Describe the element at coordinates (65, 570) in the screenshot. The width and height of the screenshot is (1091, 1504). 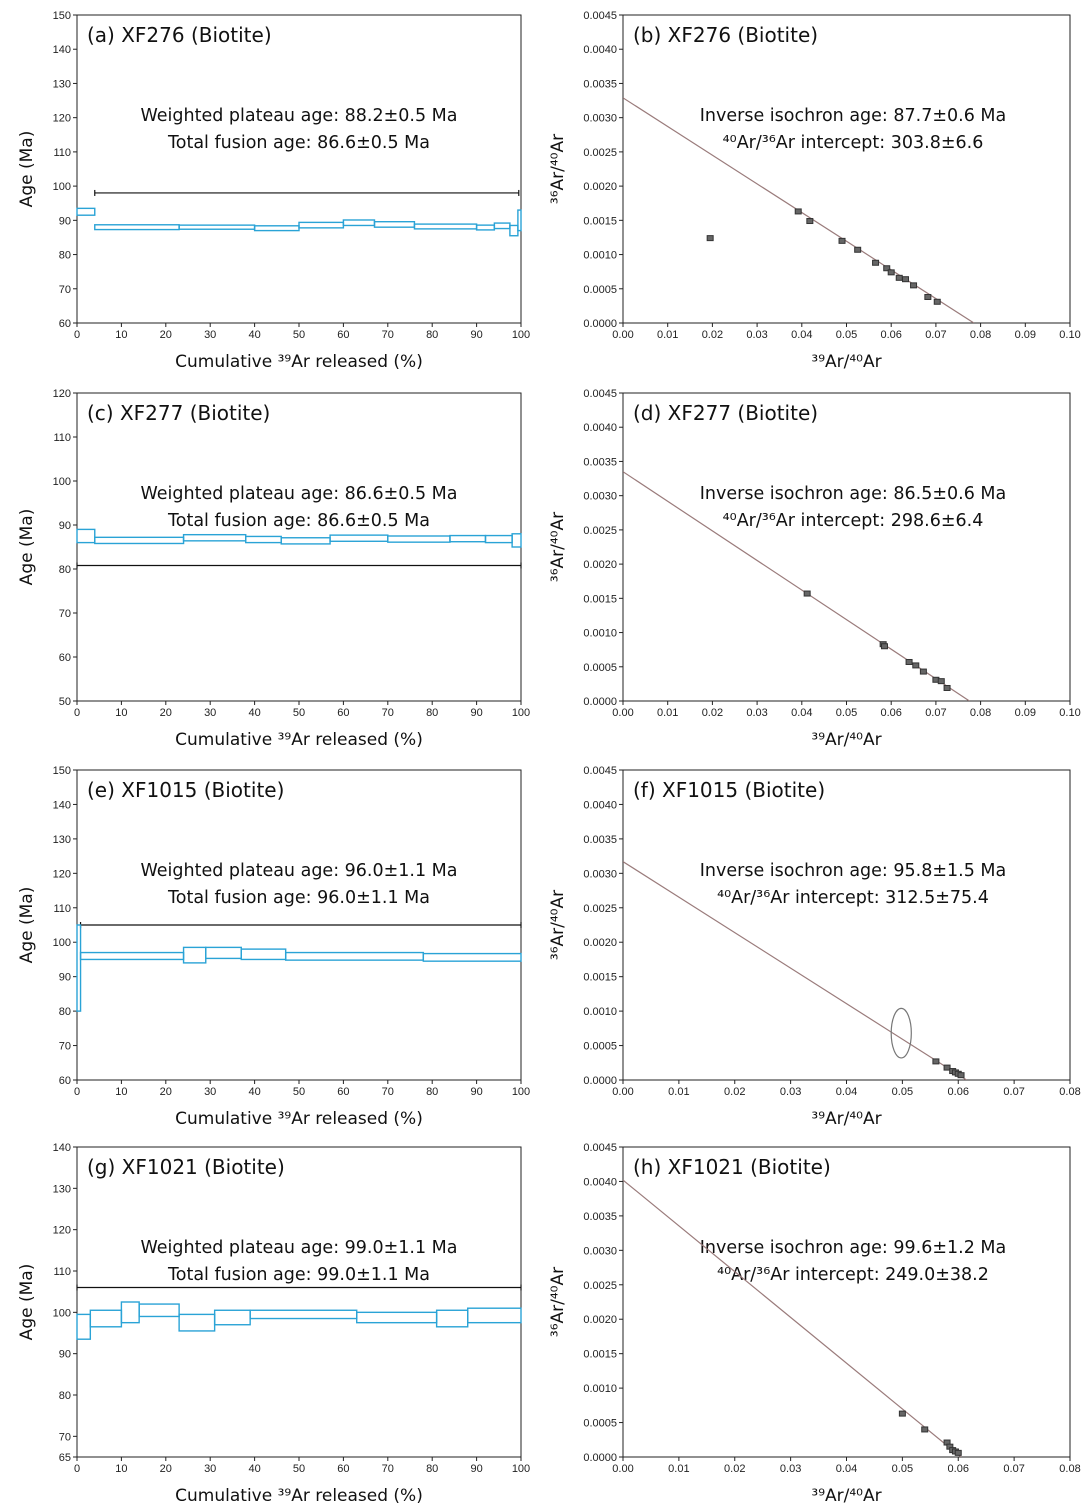
I see `y-tick-label: 80` at that location.